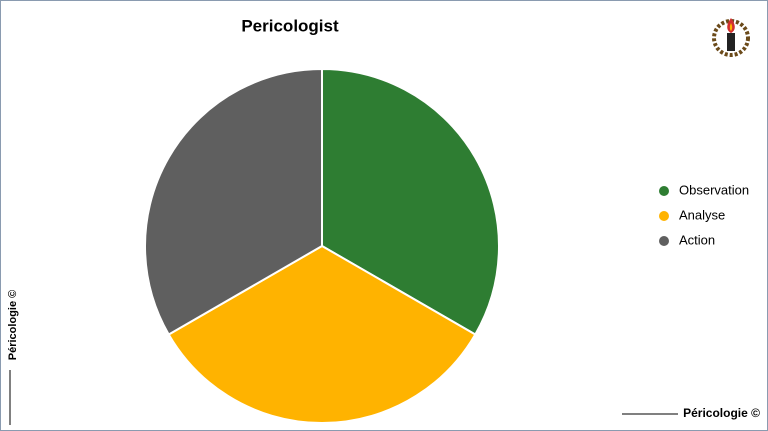  What do you see at coordinates (697, 239) in the screenshot?
I see `legend-label: Action` at bounding box center [697, 239].